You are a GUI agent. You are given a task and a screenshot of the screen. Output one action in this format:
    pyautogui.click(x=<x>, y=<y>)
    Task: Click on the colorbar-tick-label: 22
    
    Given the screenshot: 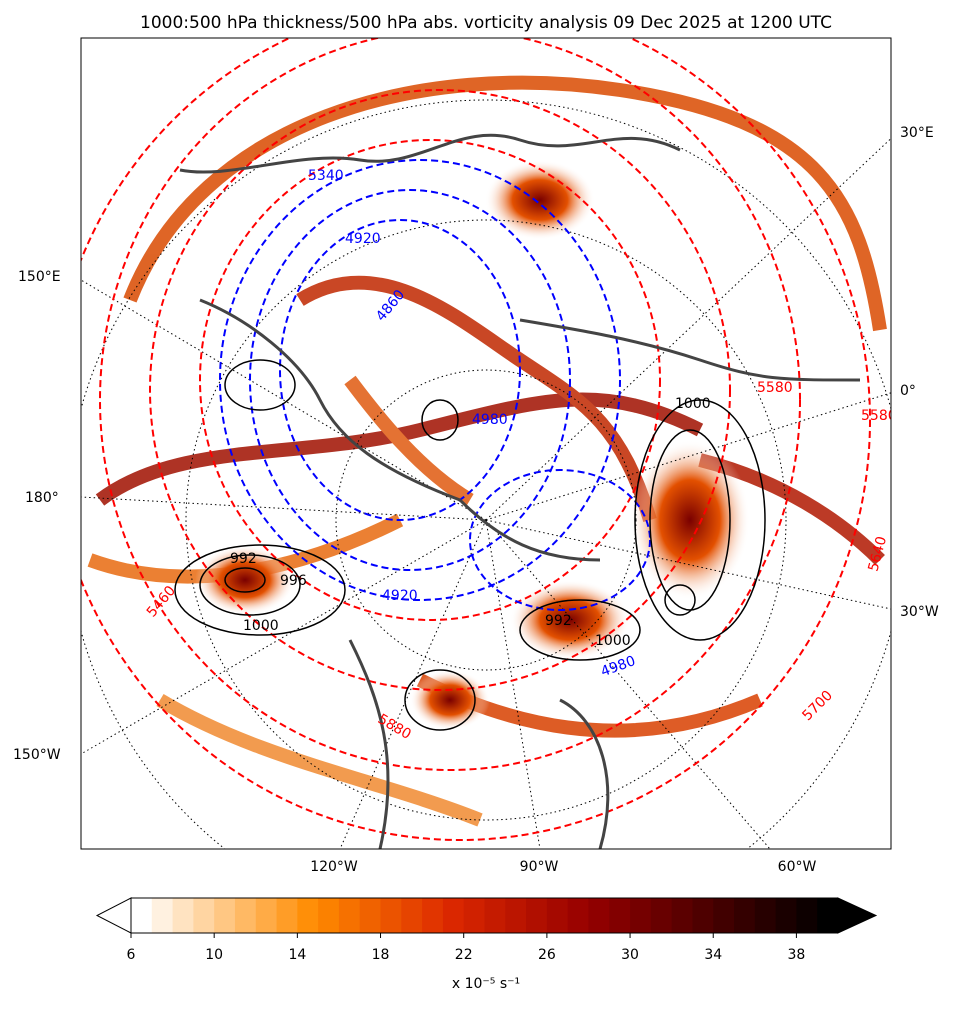 What is the action you would take?
    pyautogui.click(x=464, y=955)
    